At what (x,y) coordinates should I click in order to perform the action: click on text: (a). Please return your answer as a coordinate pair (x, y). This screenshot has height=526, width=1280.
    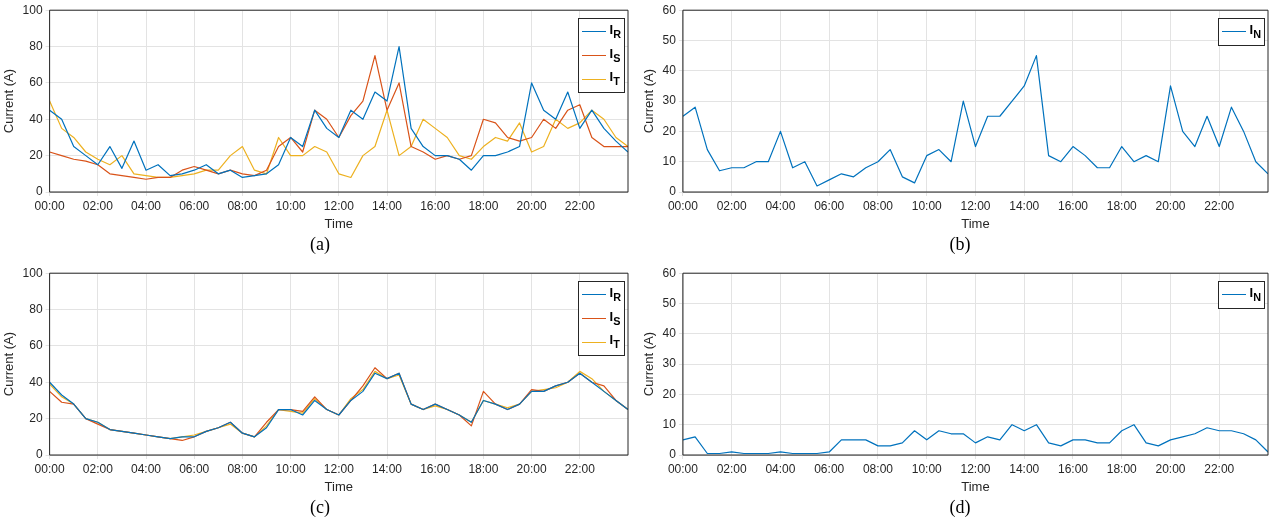
    Looking at the image, I should click on (320, 244).